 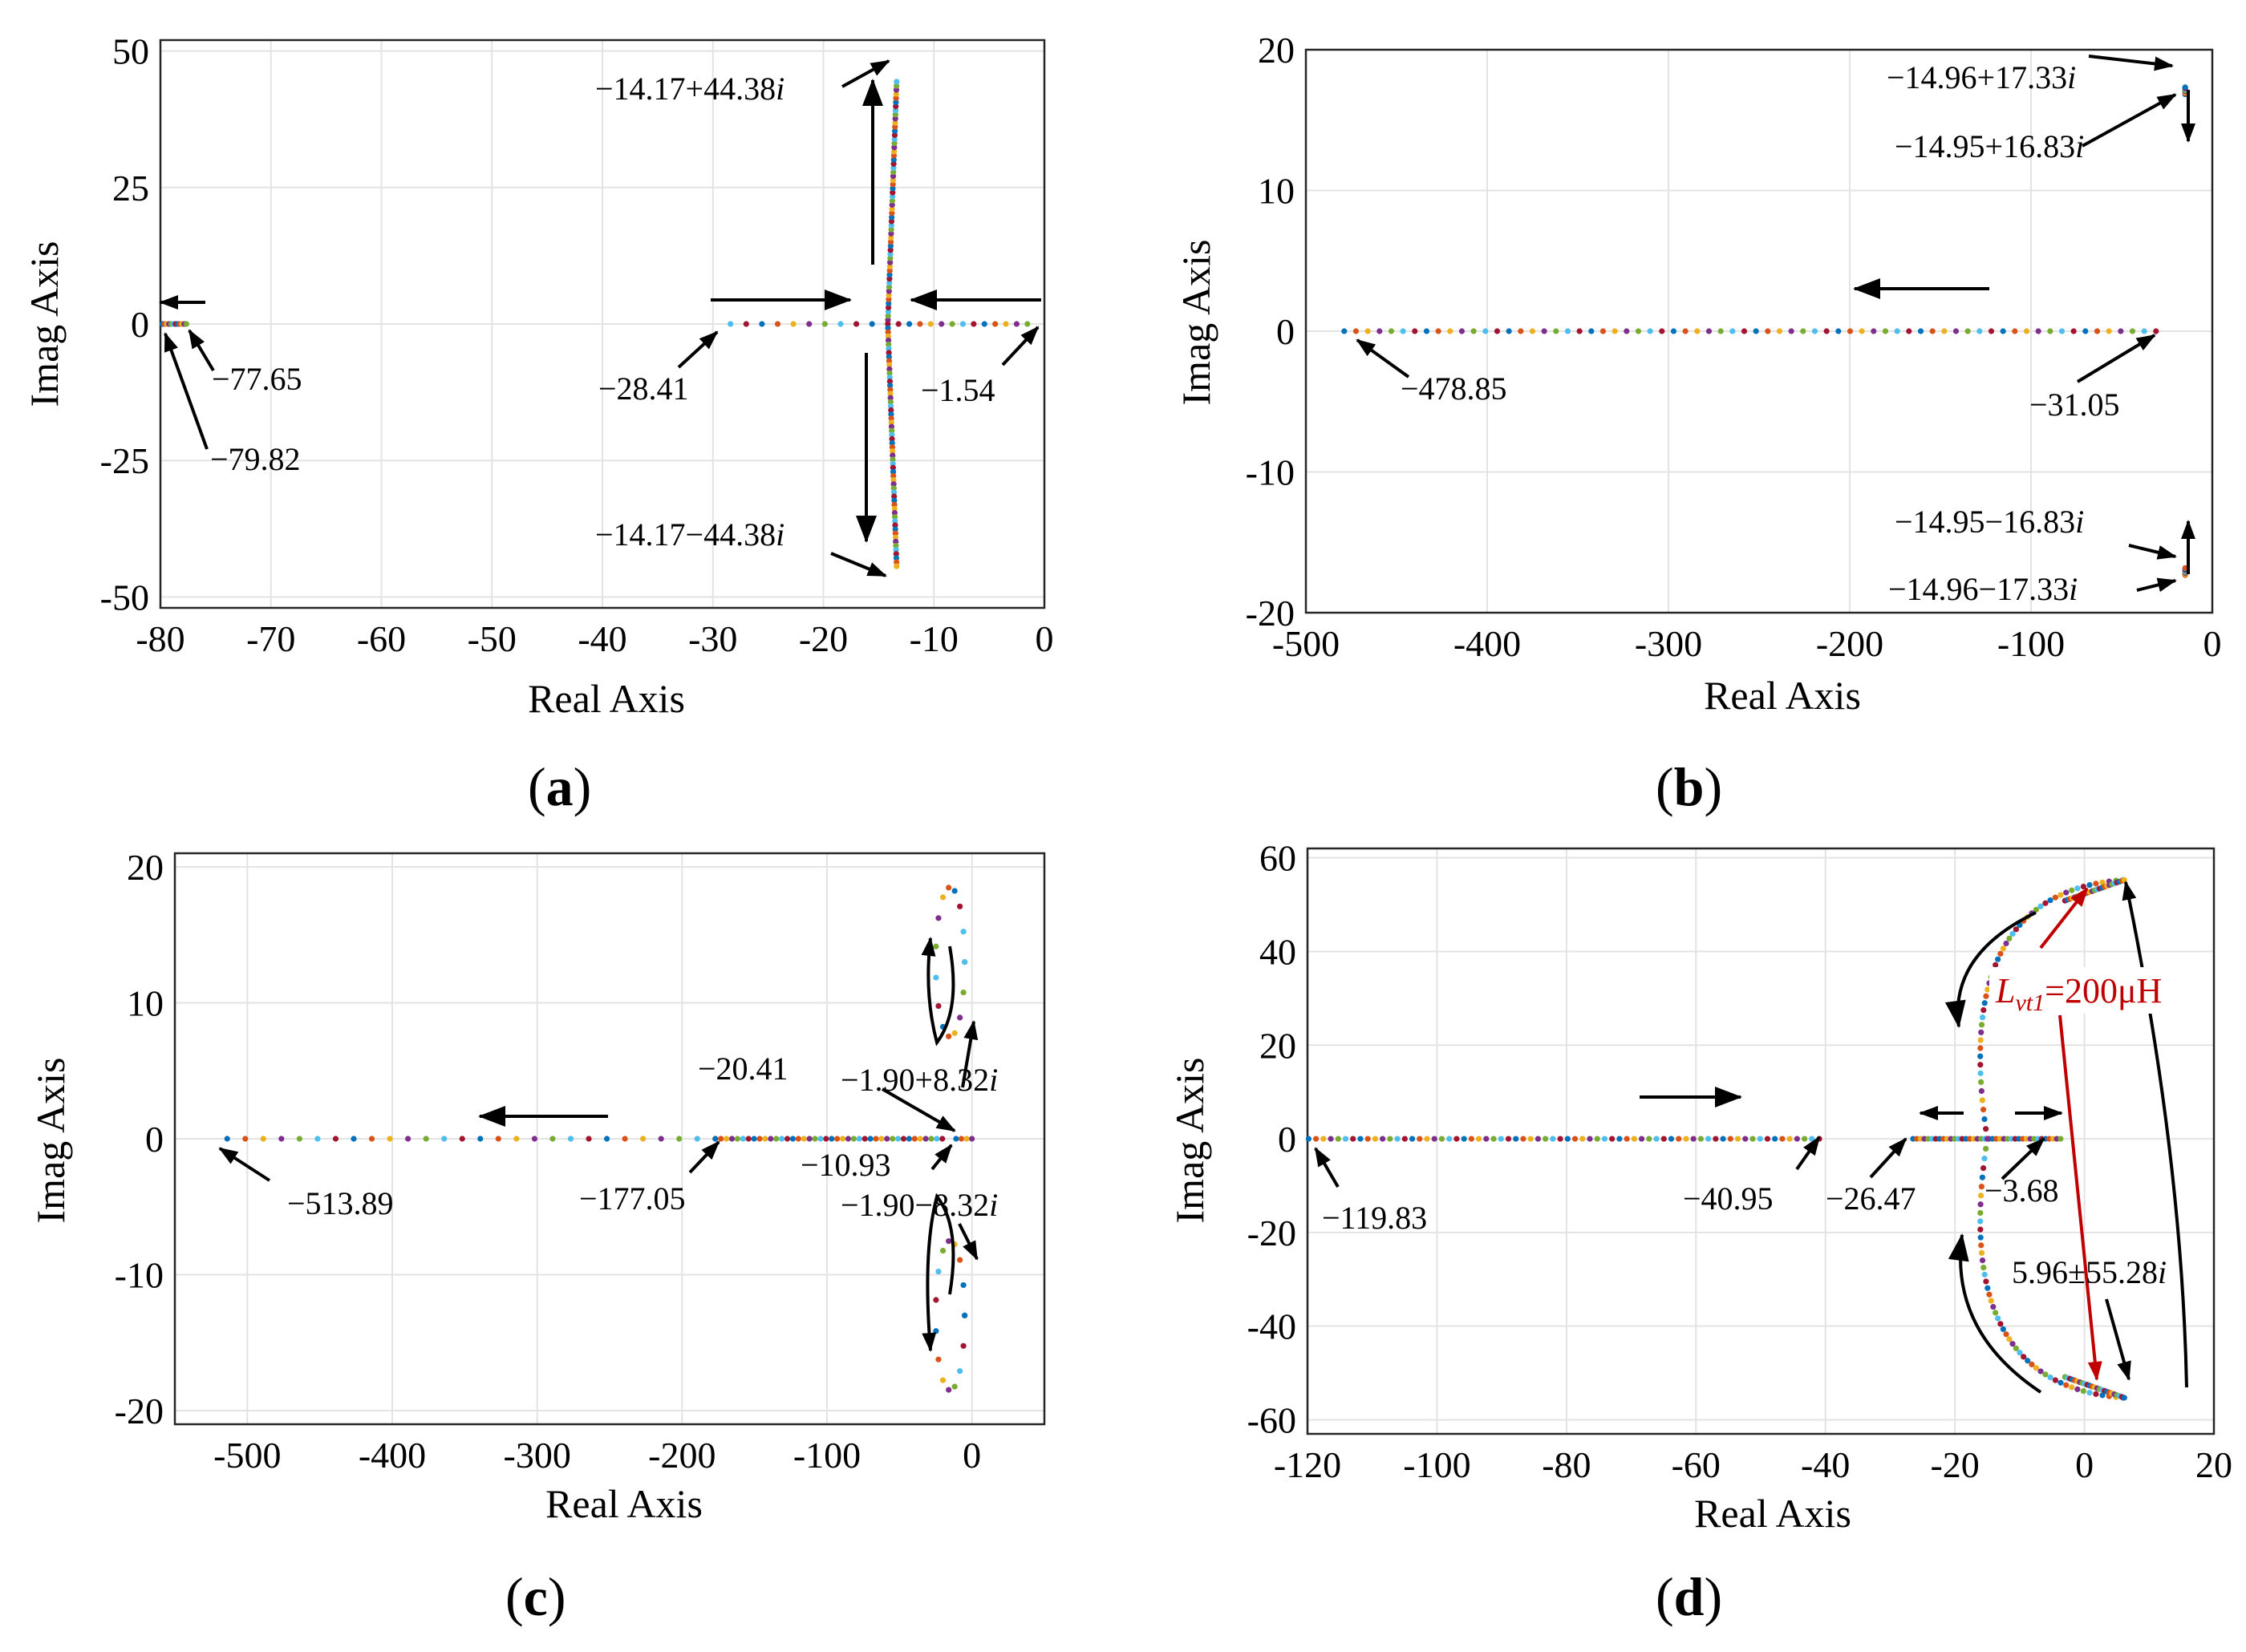 I want to click on panel-a-ann-lower: −14.17−44.38i, so click(x=689, y=534).